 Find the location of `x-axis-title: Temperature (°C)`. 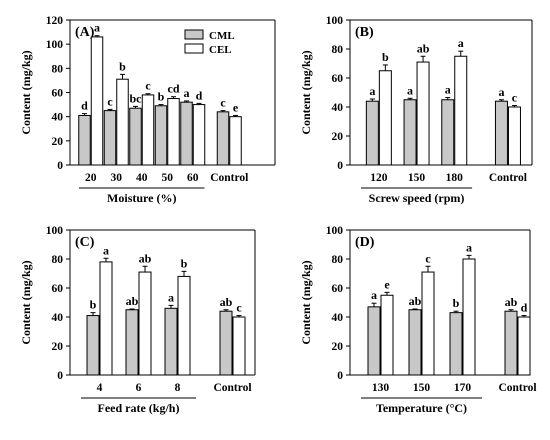

x-axis-title: Temperature (°C) is located at coordinates (421, 408).